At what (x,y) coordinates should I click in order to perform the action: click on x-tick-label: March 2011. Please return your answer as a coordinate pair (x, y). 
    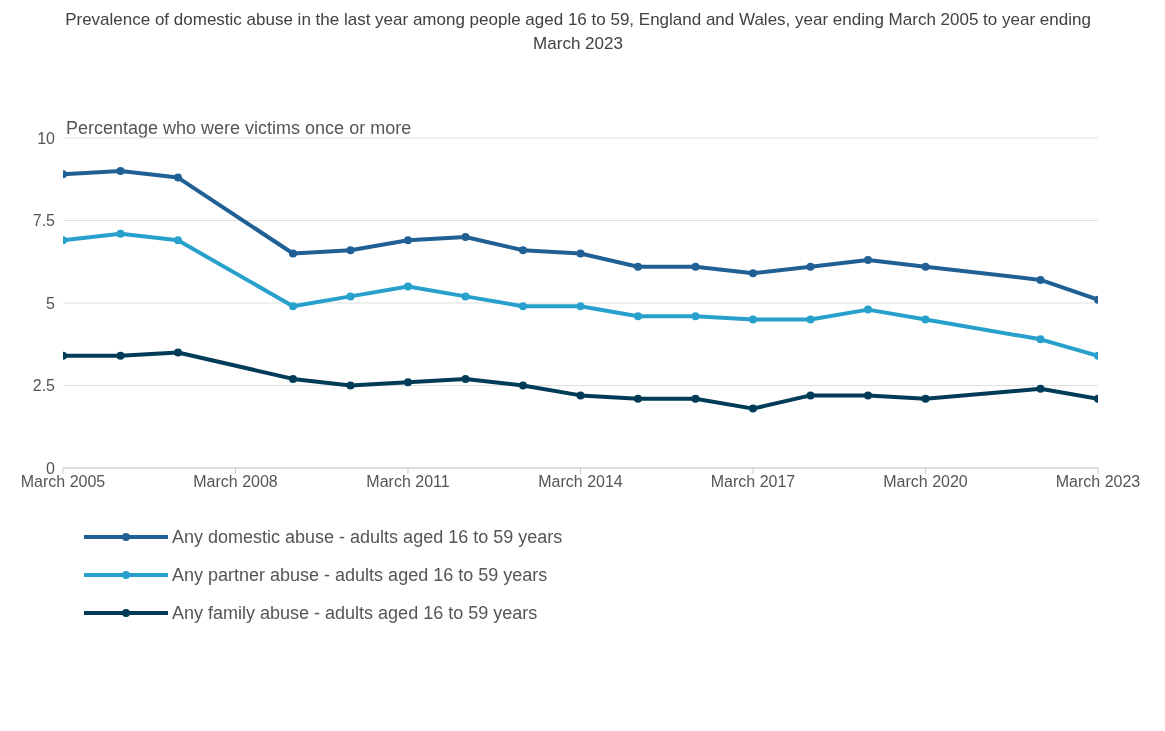
    Looking at the image, I should click on (408, 482).